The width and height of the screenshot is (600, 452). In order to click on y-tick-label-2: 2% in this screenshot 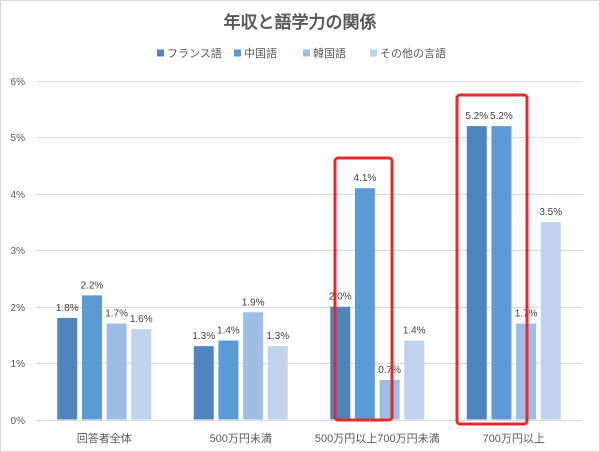, I will do `click(18, 308)`.